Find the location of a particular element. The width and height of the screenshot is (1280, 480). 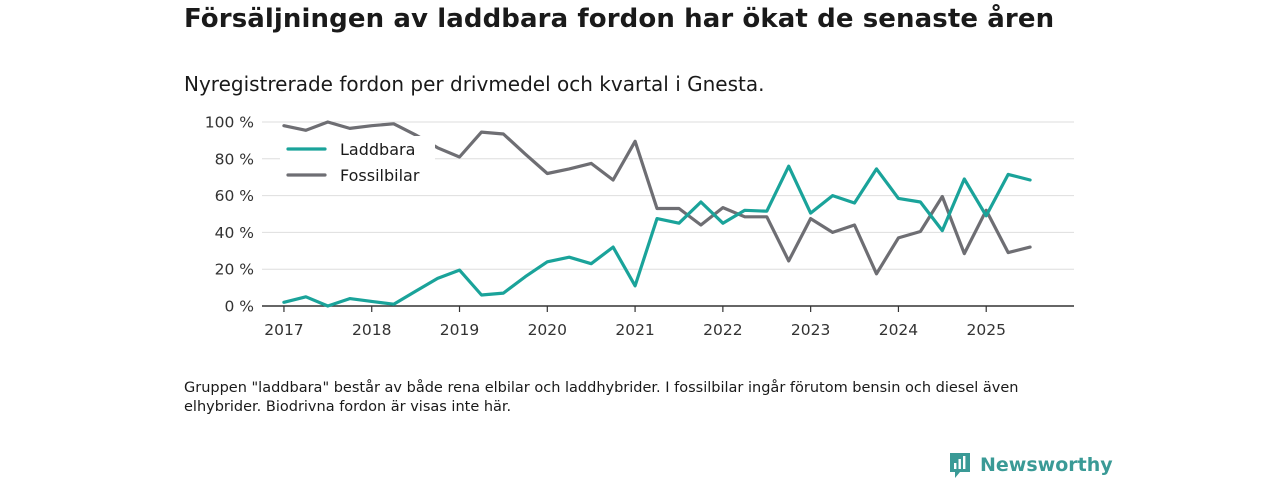

y-tick-label: 100 % is located at coordinates (229, 123).